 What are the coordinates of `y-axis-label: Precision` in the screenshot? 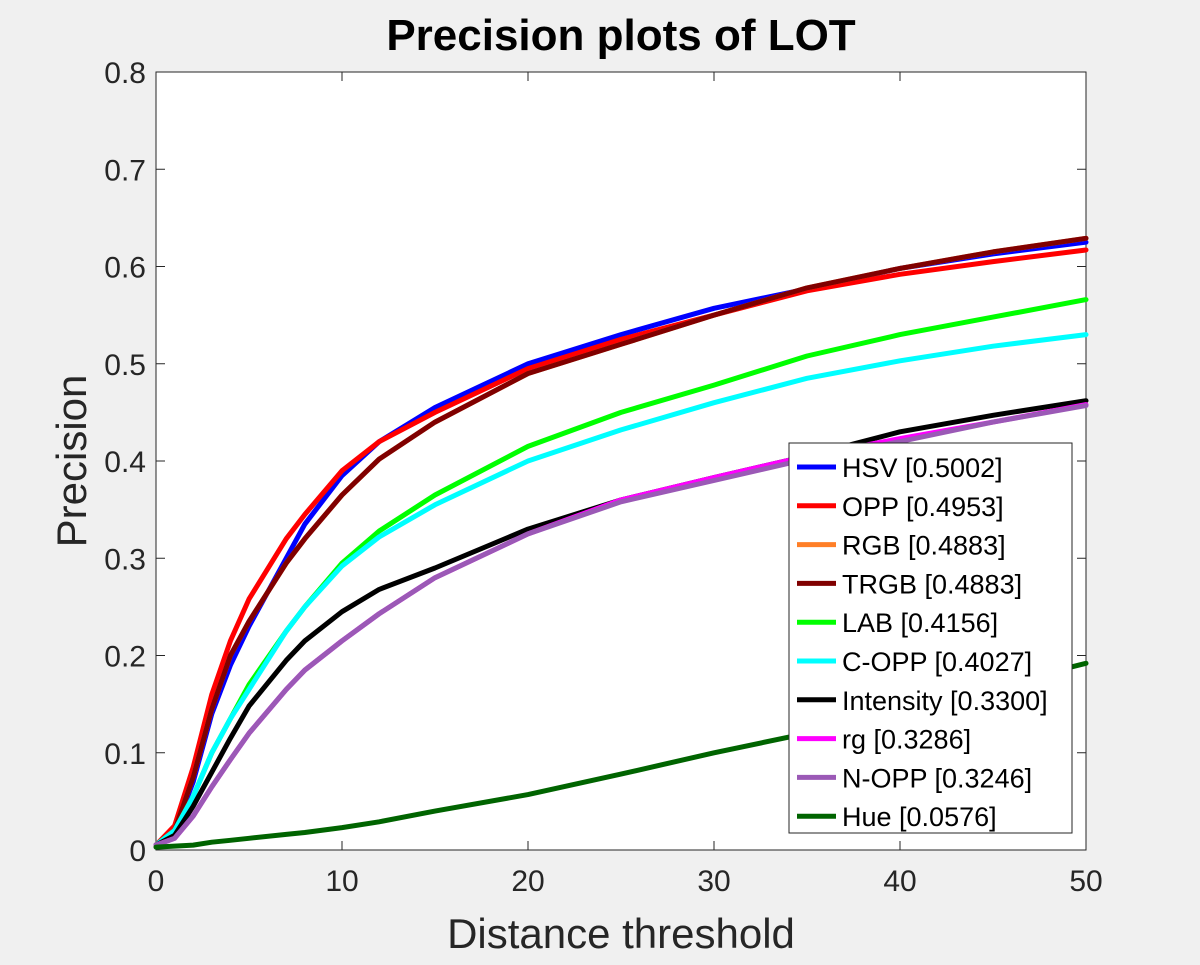 It's located at (71, 461).